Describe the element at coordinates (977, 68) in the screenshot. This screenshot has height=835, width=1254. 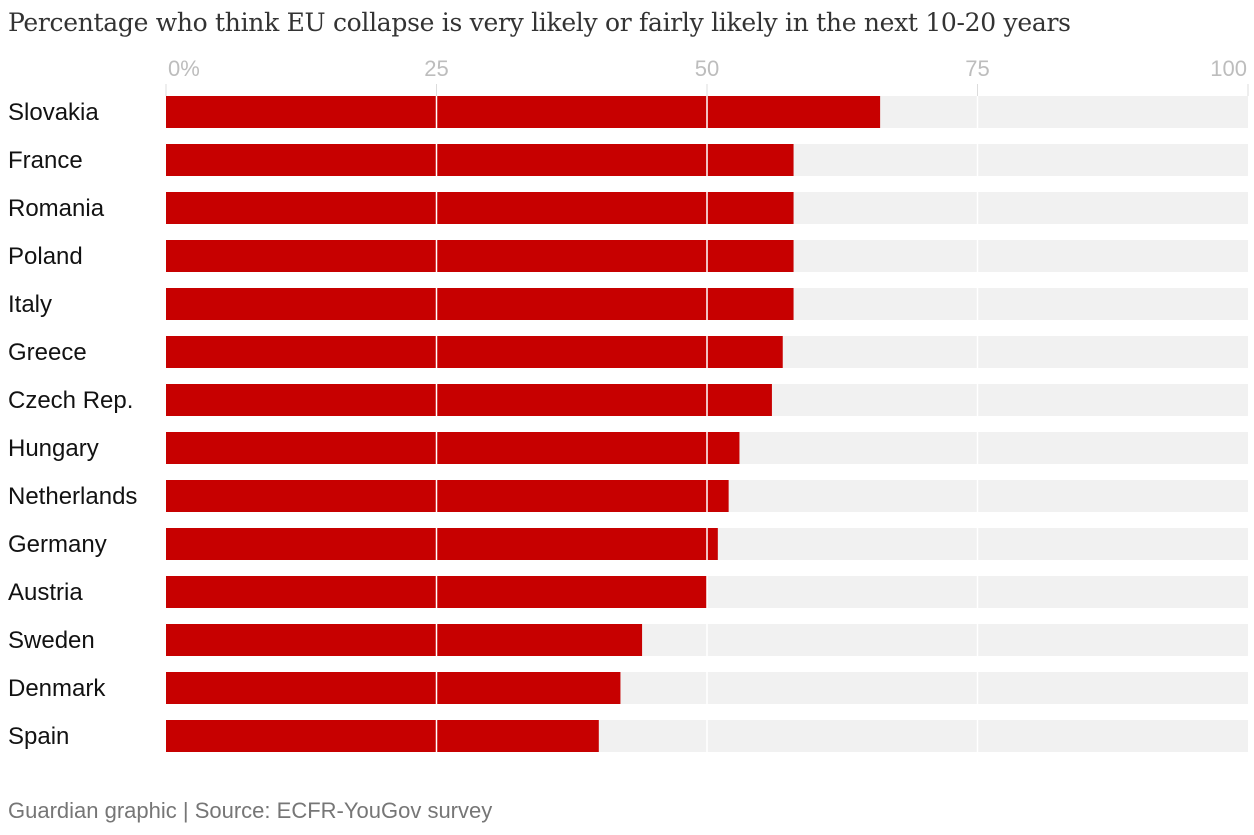
I see `tick-label-75: 75` at that location.